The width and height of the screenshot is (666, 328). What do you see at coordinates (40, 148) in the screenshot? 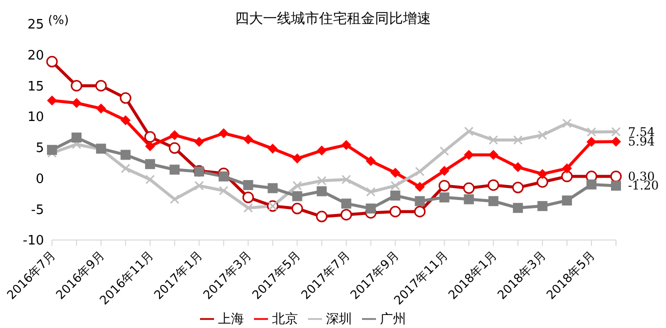
I see `y-tick-label: 5` at bounding box center [40, 148].